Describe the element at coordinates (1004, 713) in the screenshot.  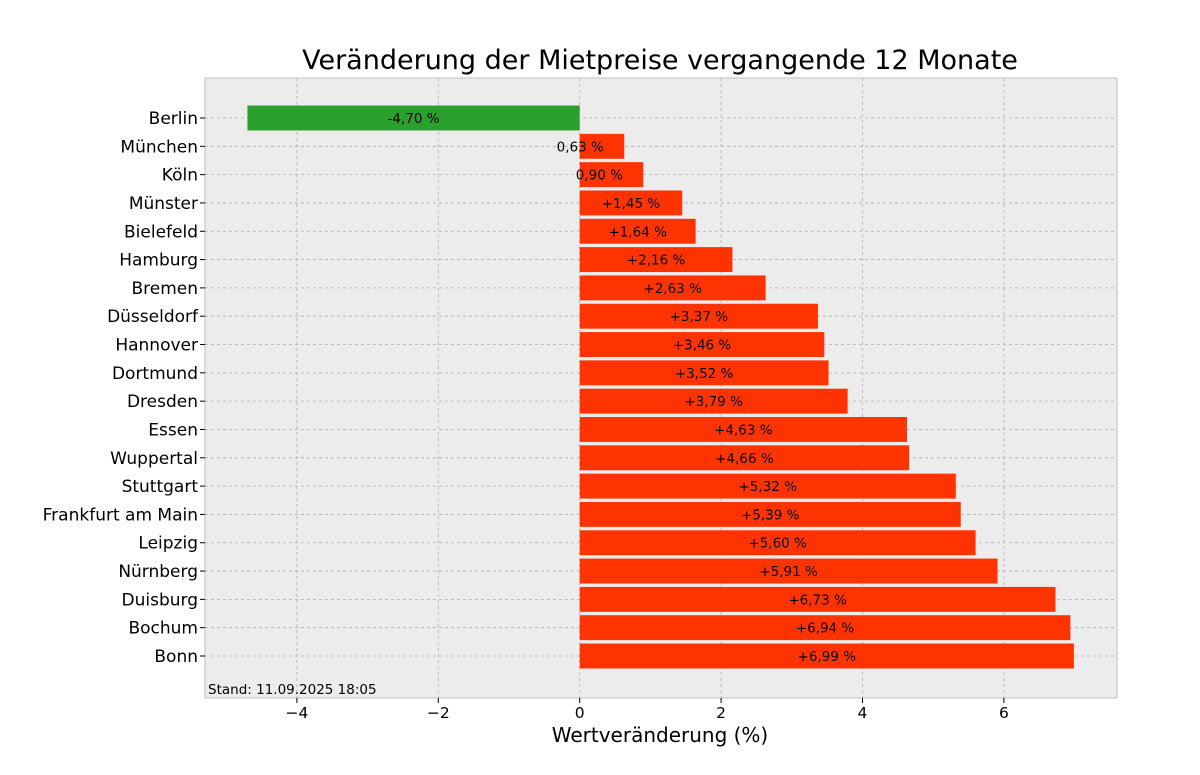
I see `x-tick-label: 6` at that location.